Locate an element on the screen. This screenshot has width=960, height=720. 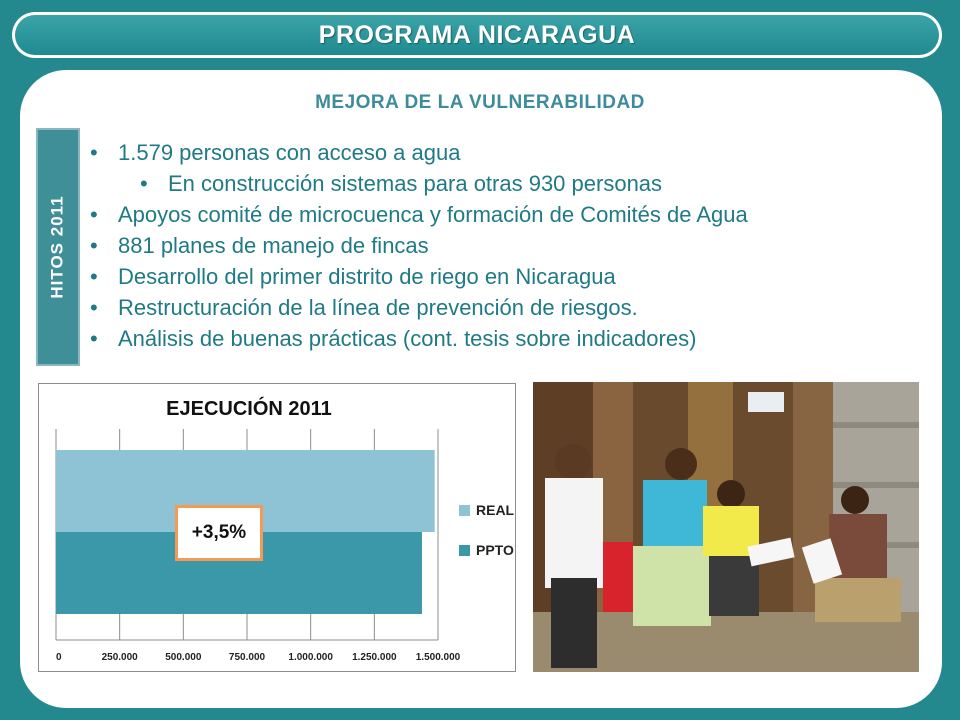
title-bar: PROGRAMA NICARAGUA is located at coordinates (477, 35).